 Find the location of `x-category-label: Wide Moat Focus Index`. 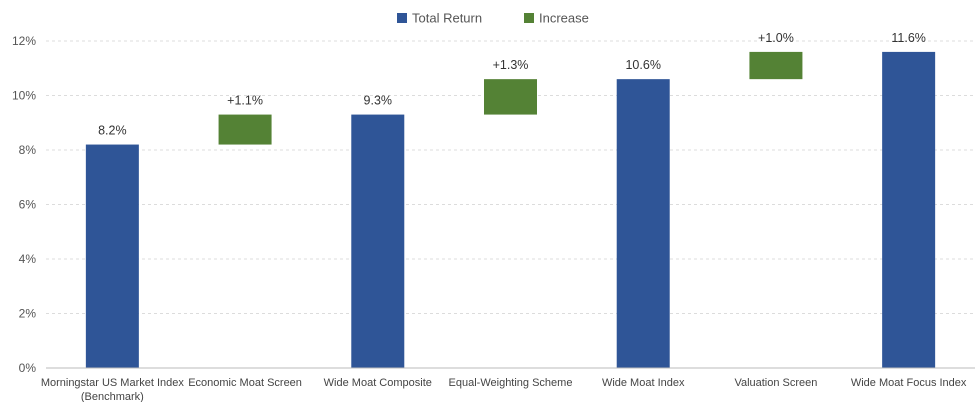

x-category-label: Wide Moat Focus Index is located at coordinates (909, 383).